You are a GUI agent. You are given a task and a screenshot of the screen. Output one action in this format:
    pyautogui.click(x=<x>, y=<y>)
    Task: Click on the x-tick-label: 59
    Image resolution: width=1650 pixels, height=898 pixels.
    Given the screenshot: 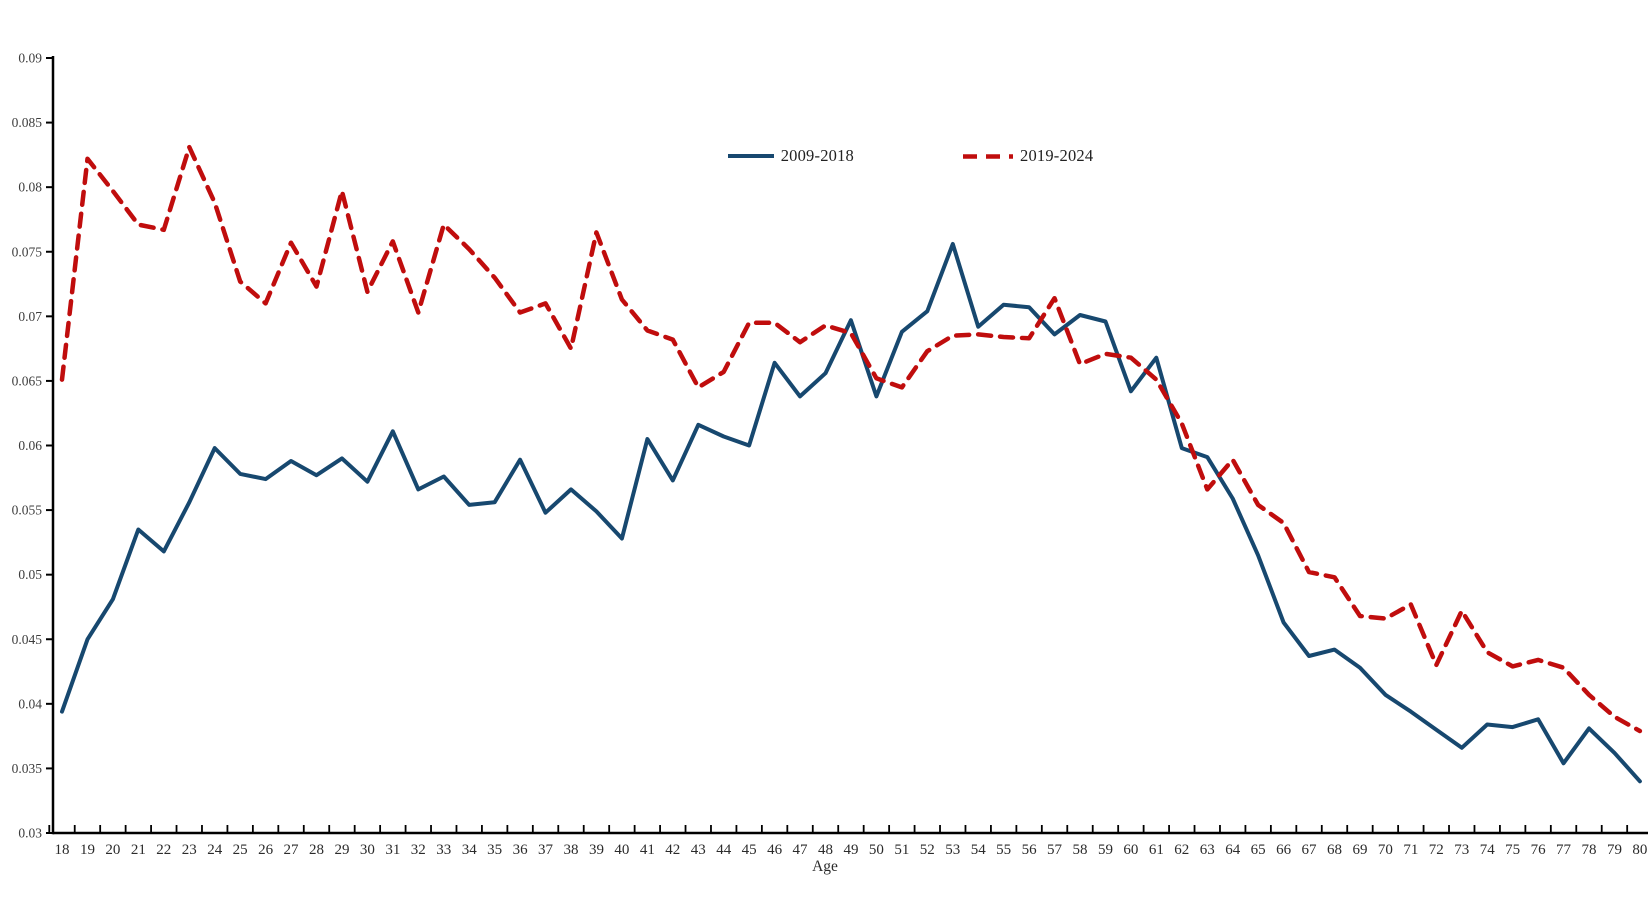 What is the action you would take?
    pyautogui.click(x=1105, y=850)
    